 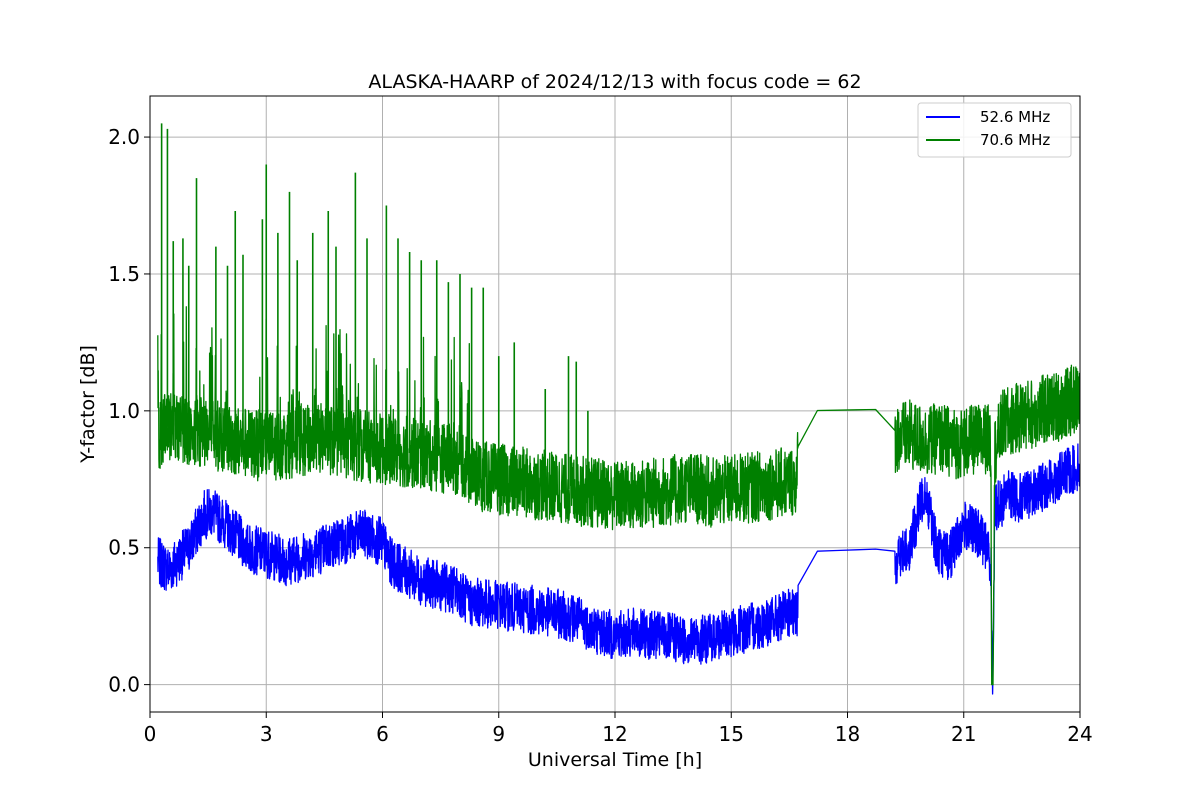 I want to click on y-axis-label: Y-factor [dB], so click(x=88, y=404).